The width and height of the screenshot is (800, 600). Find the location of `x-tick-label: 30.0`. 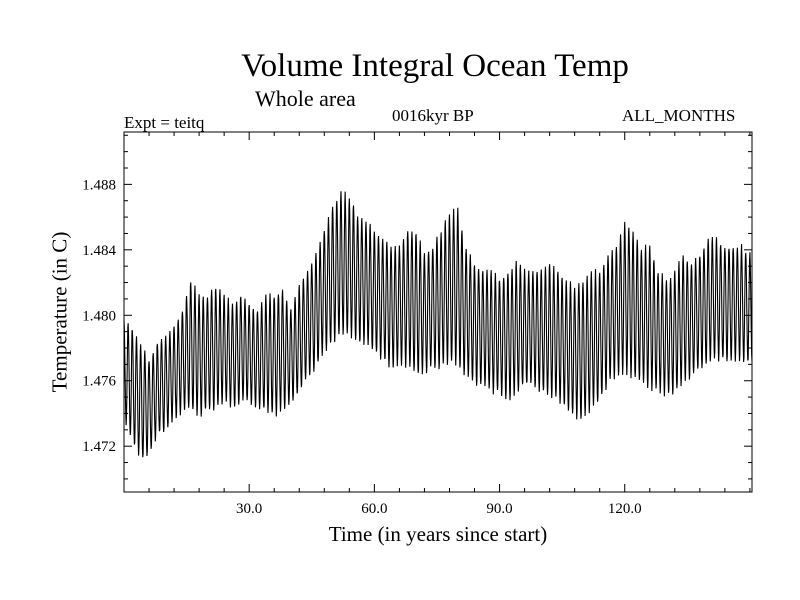

x-tick-label: 30.0 is located at coordinates (249, 509).